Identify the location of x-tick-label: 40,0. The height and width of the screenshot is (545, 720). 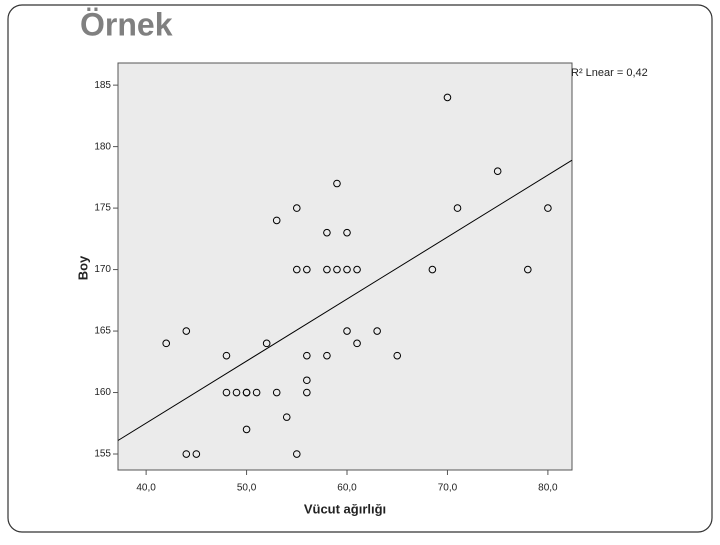
(146, 488).